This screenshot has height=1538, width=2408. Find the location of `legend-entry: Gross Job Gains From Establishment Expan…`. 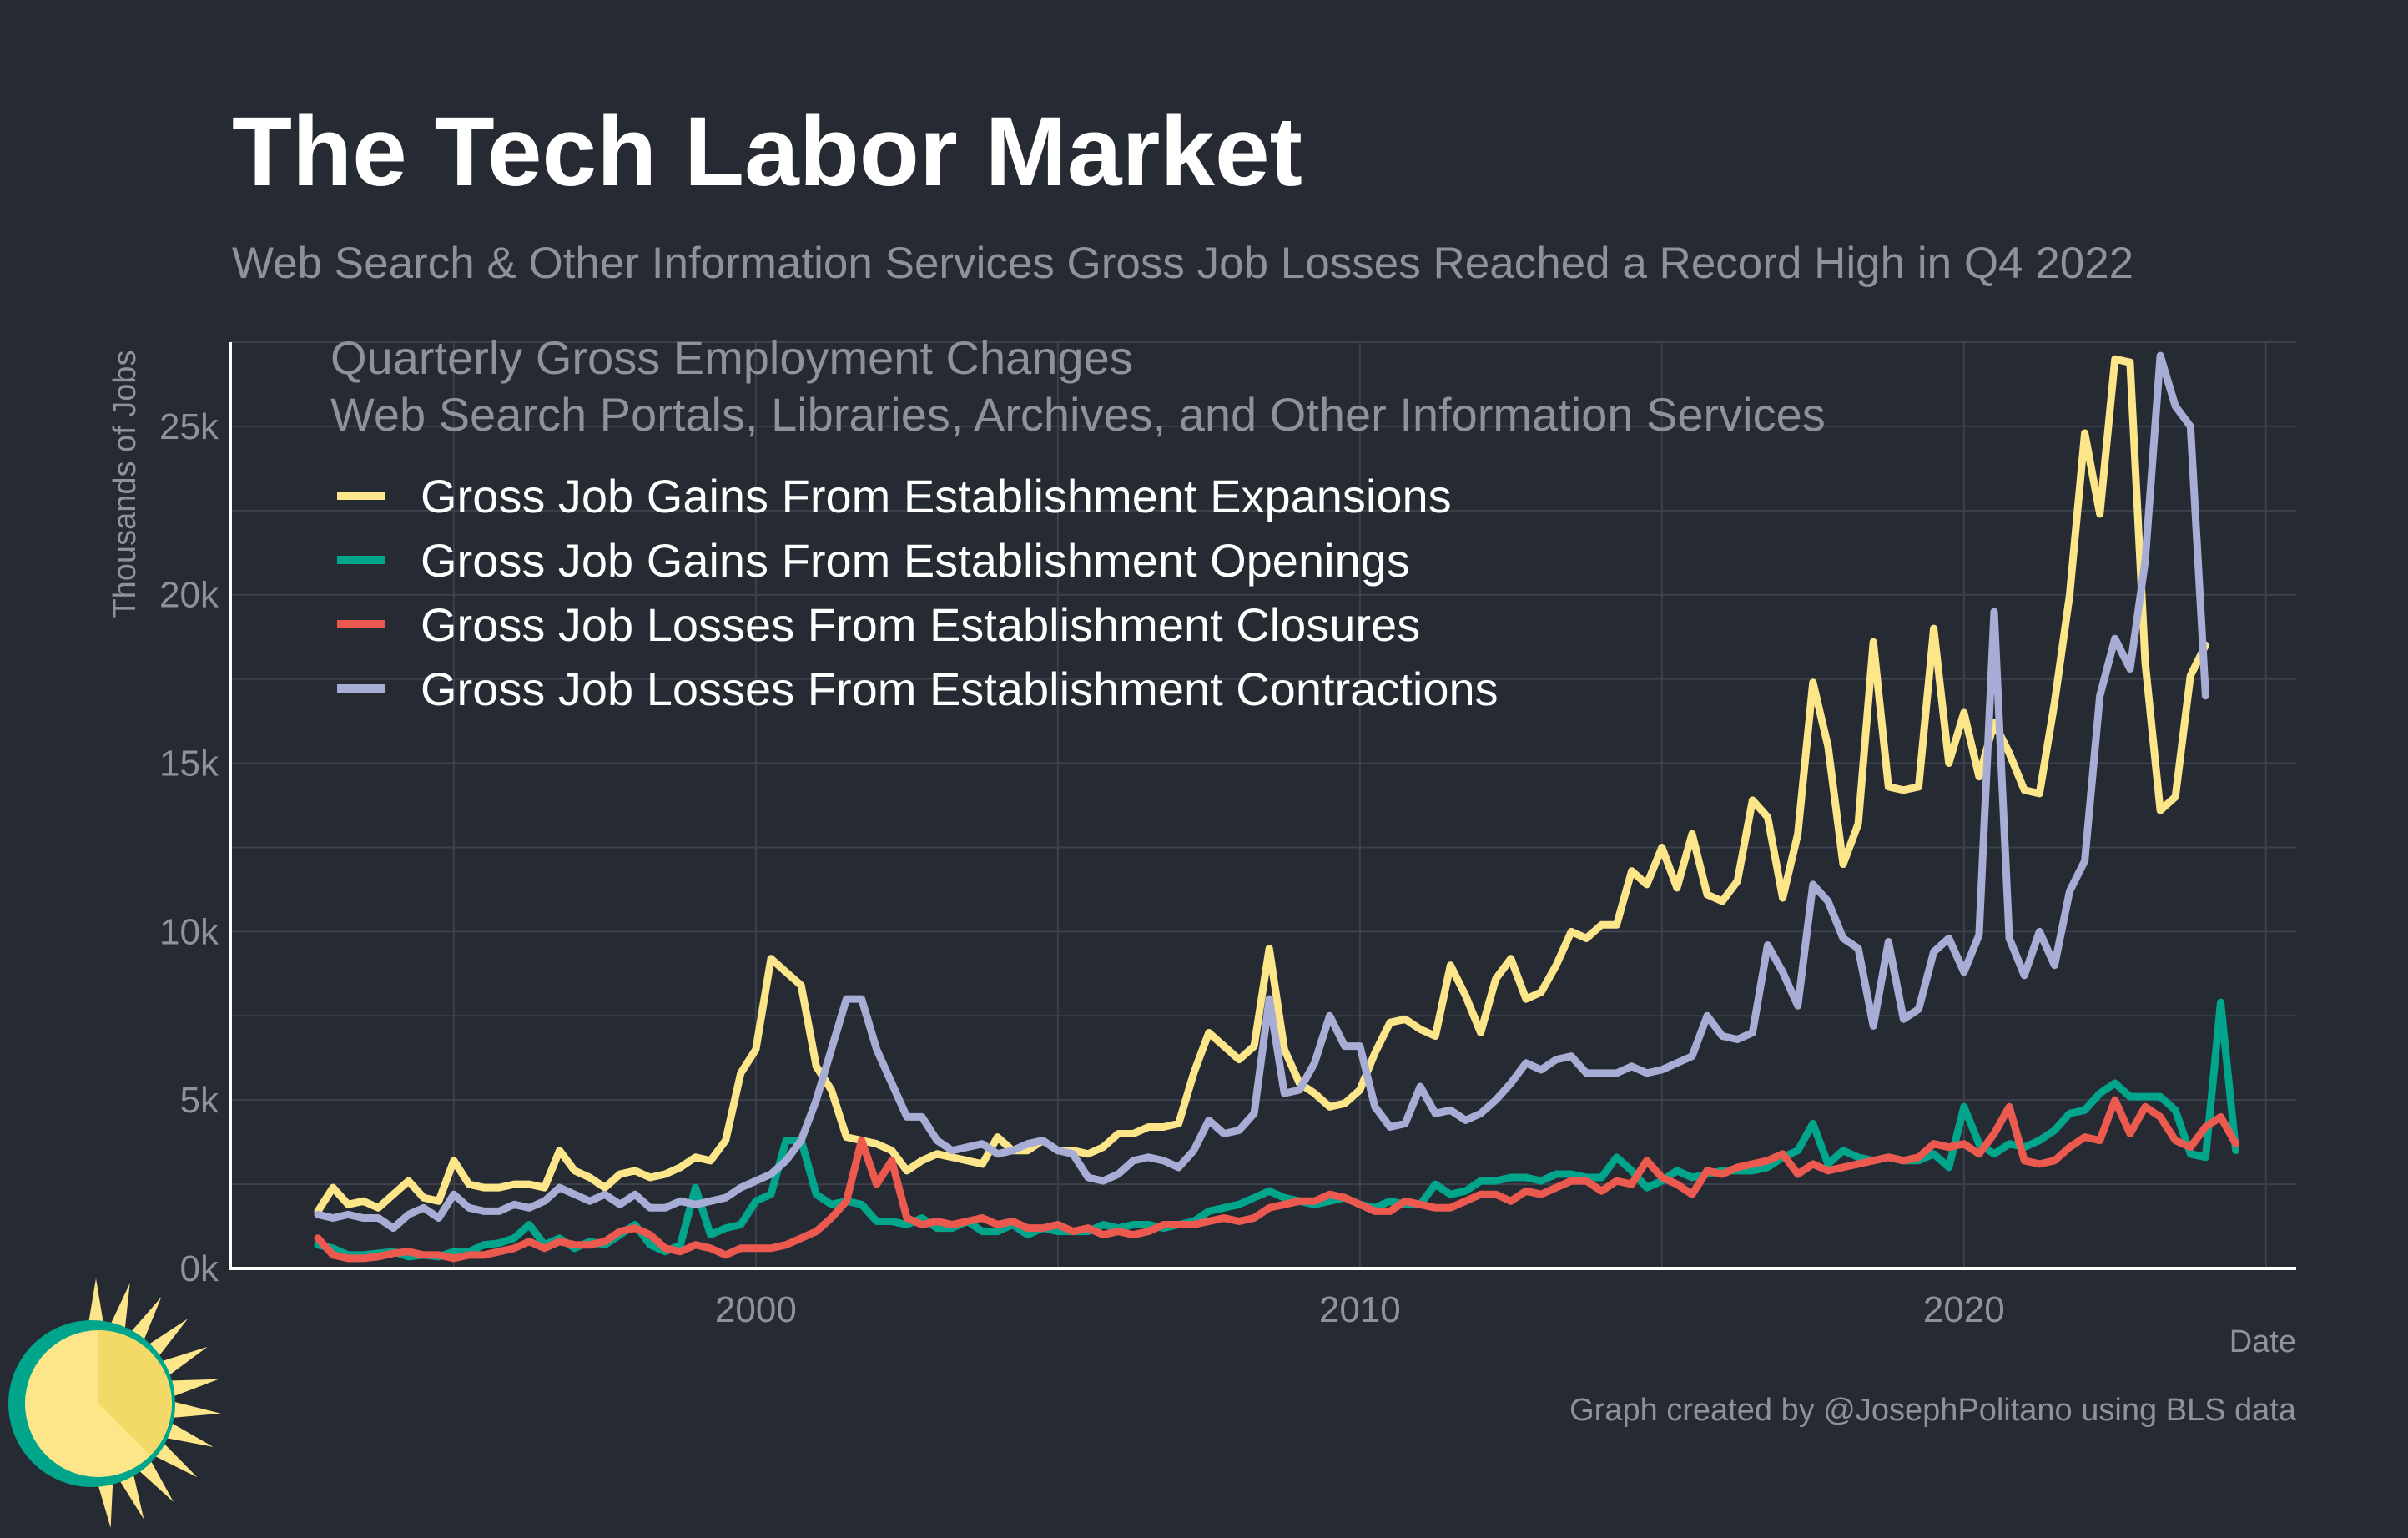

legend-entry: Gross Job Gains From Establishment Expan… is located at coordinates (936, 496).